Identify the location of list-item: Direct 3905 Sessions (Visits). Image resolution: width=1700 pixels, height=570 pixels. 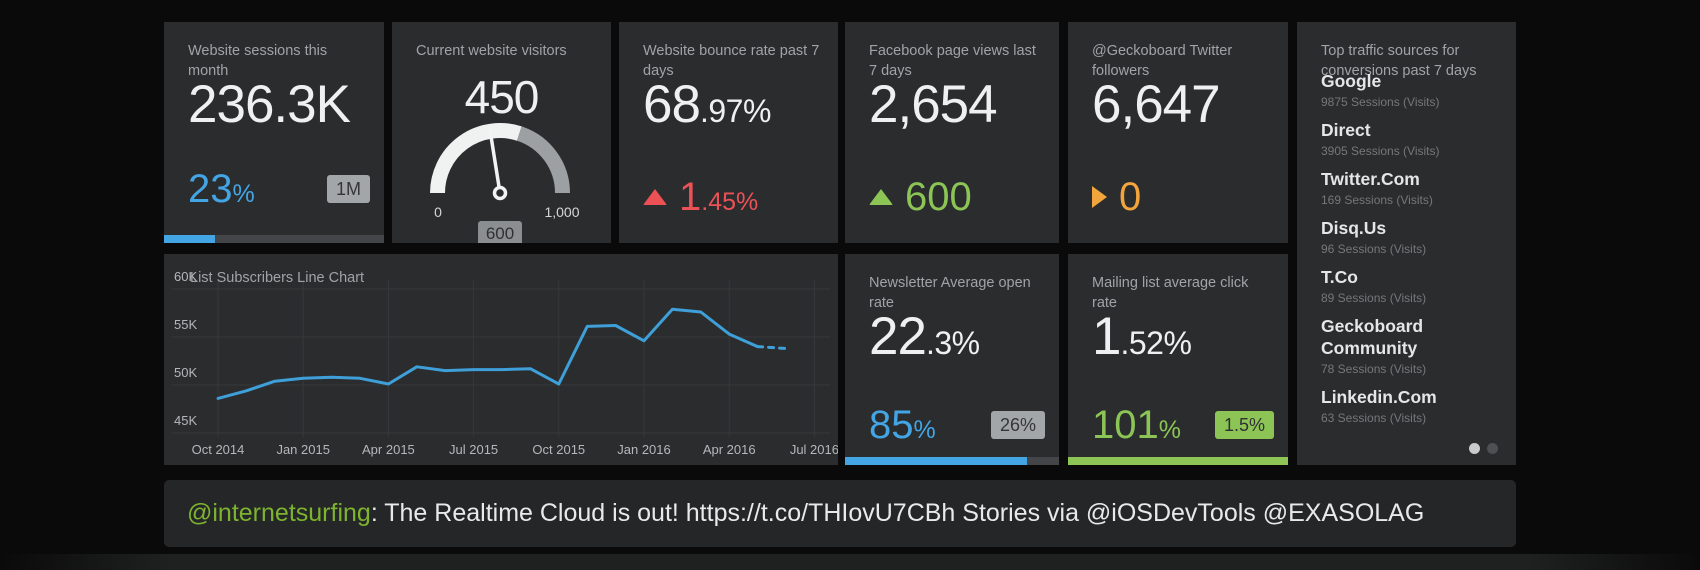
(1411, 138).